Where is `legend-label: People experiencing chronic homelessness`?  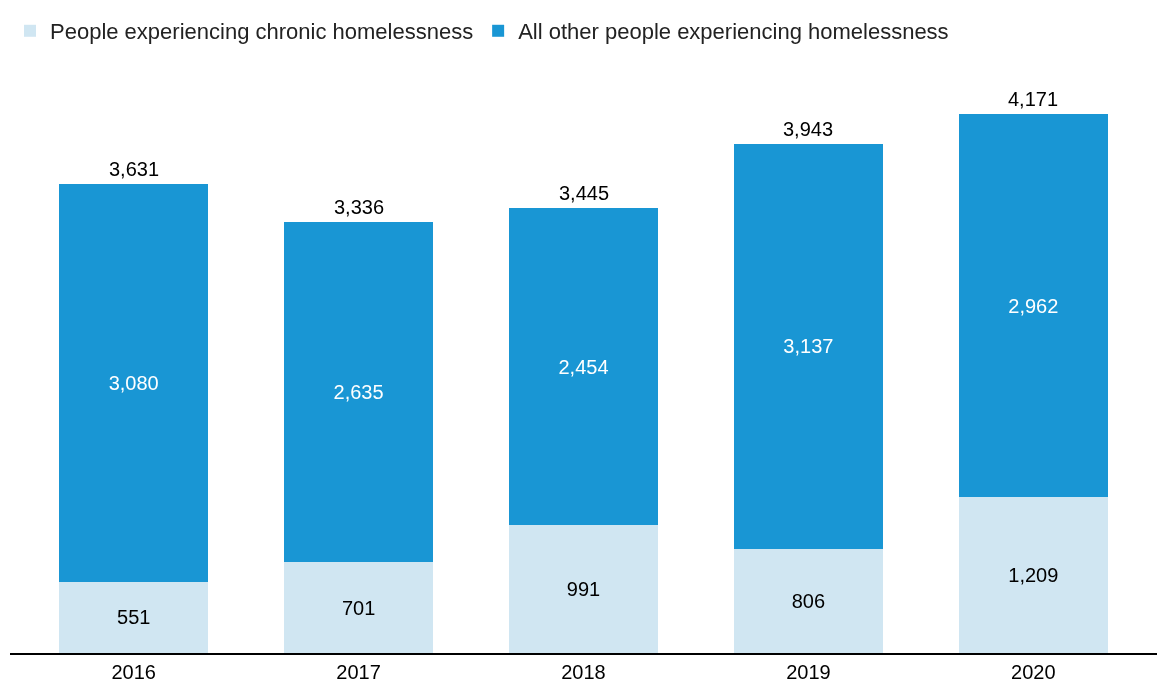
legend-label: People experiencing chronic homelessness is located at coordinates (262, 32).